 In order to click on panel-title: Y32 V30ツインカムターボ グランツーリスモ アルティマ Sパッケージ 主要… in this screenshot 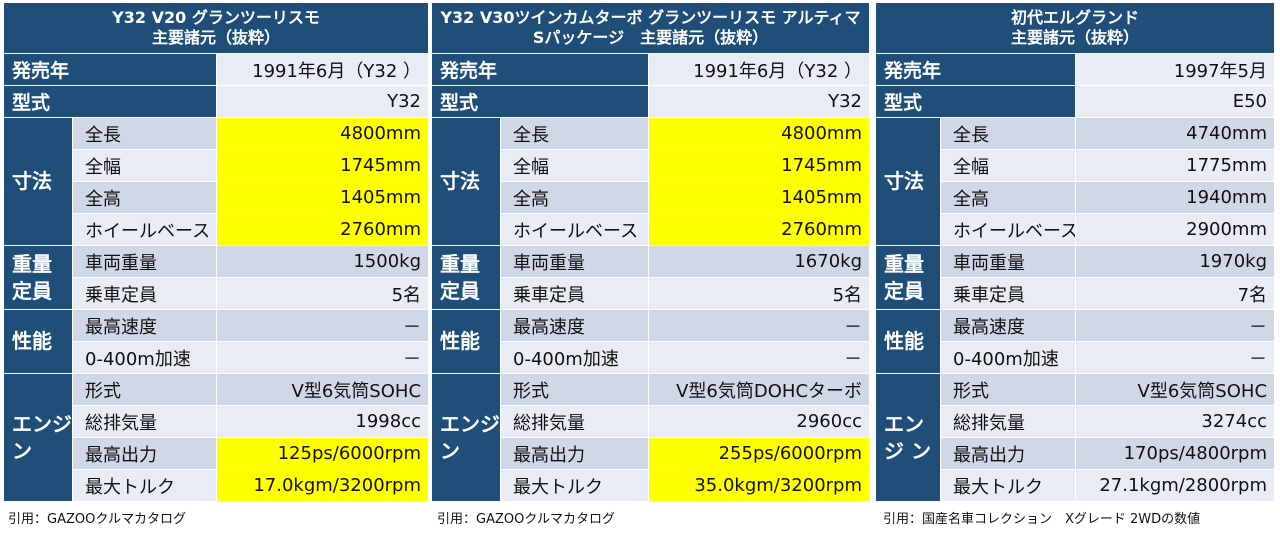, I will do `click(651, 28)`.